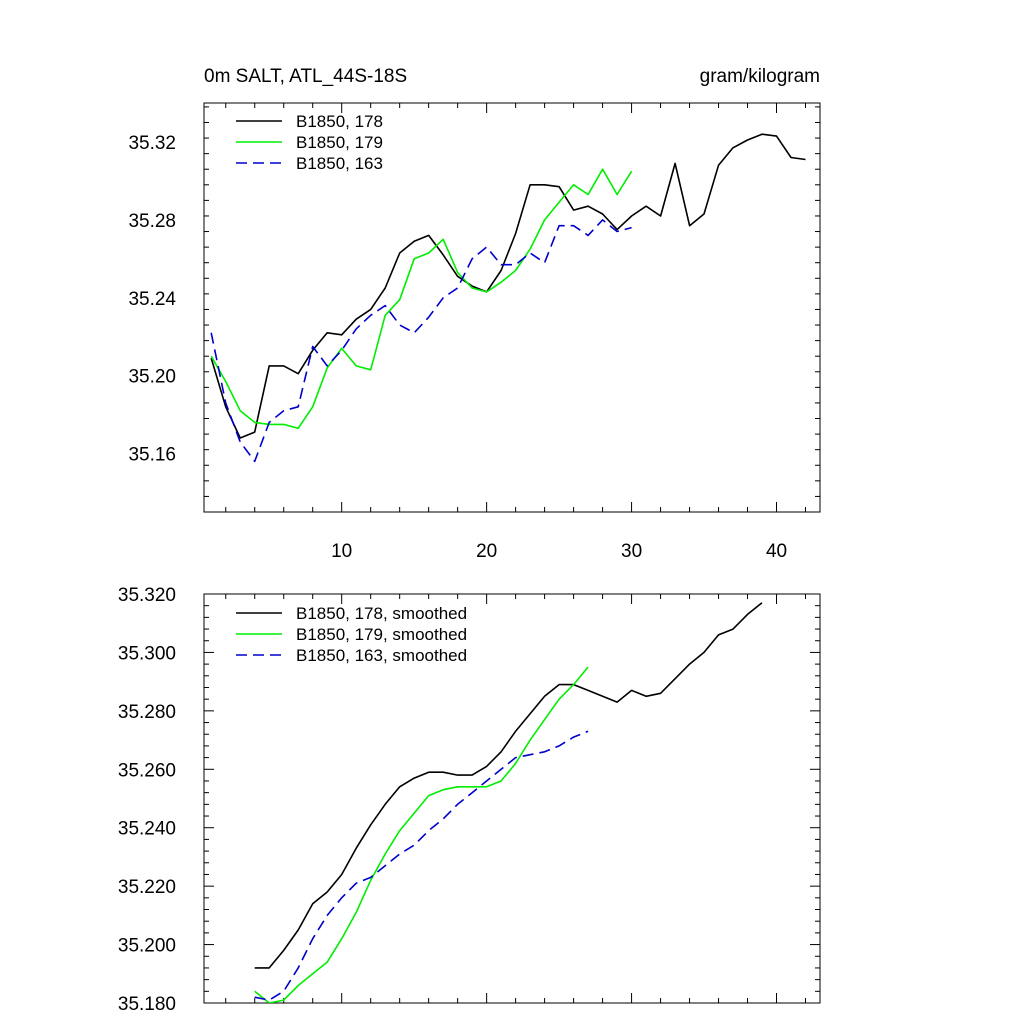 This screenshot has width=1024, height=1024. What do you see at coordinates (339, 121) in the screenshot?
I see `top-legend-label: B1850, 178` at bounding box center [339, 121].